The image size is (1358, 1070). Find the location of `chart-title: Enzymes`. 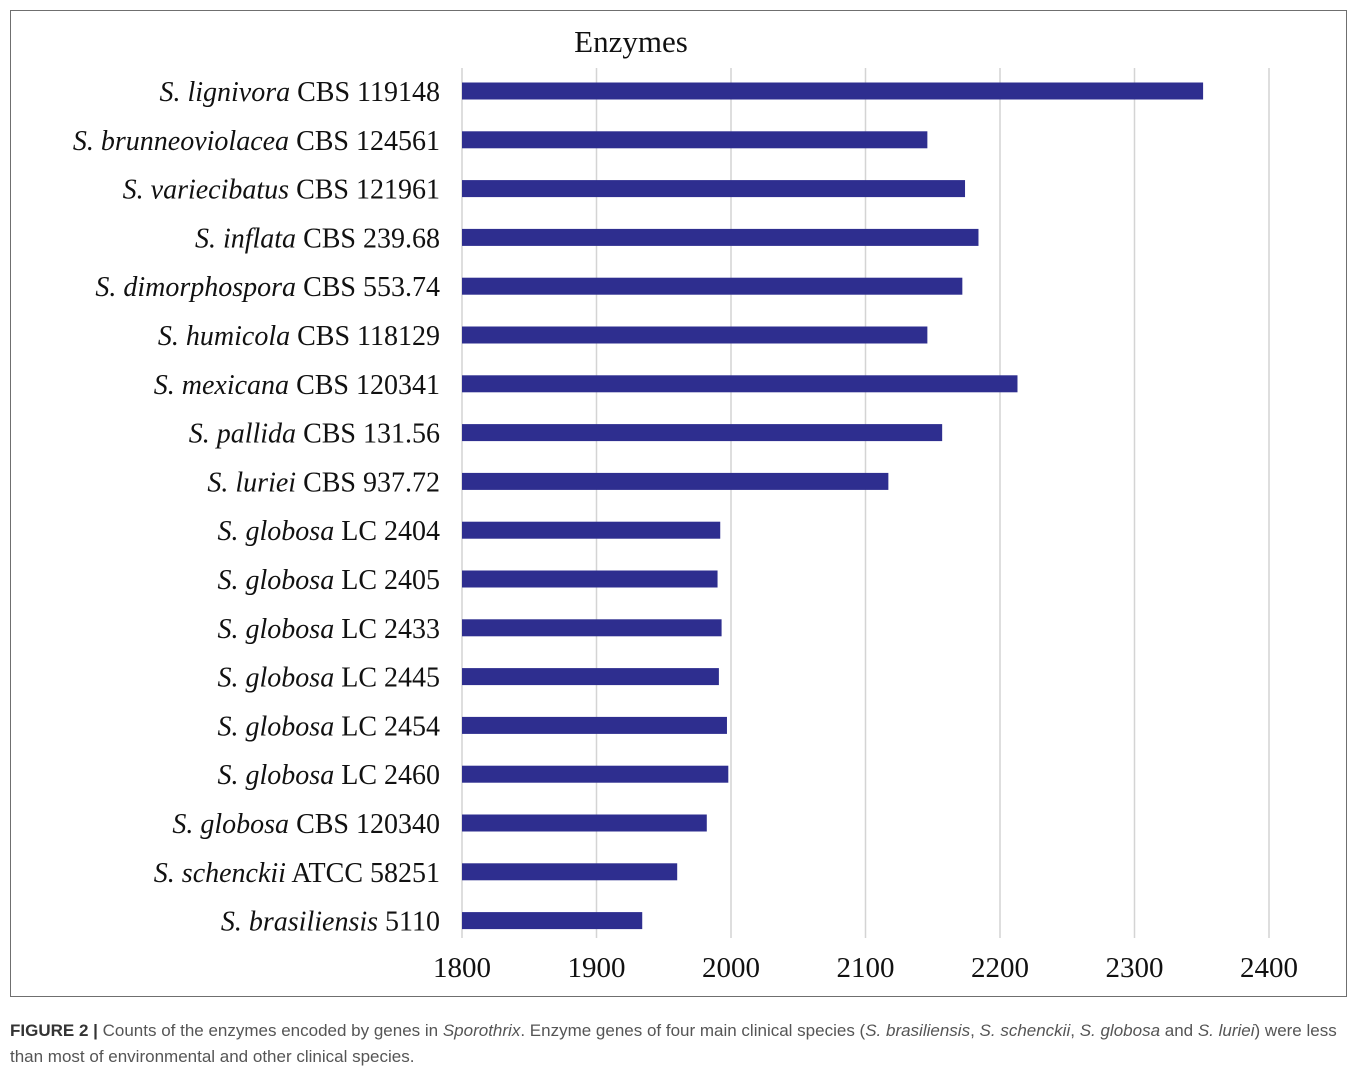

chart-title: Enzymes is located at coordinates (631, 41).